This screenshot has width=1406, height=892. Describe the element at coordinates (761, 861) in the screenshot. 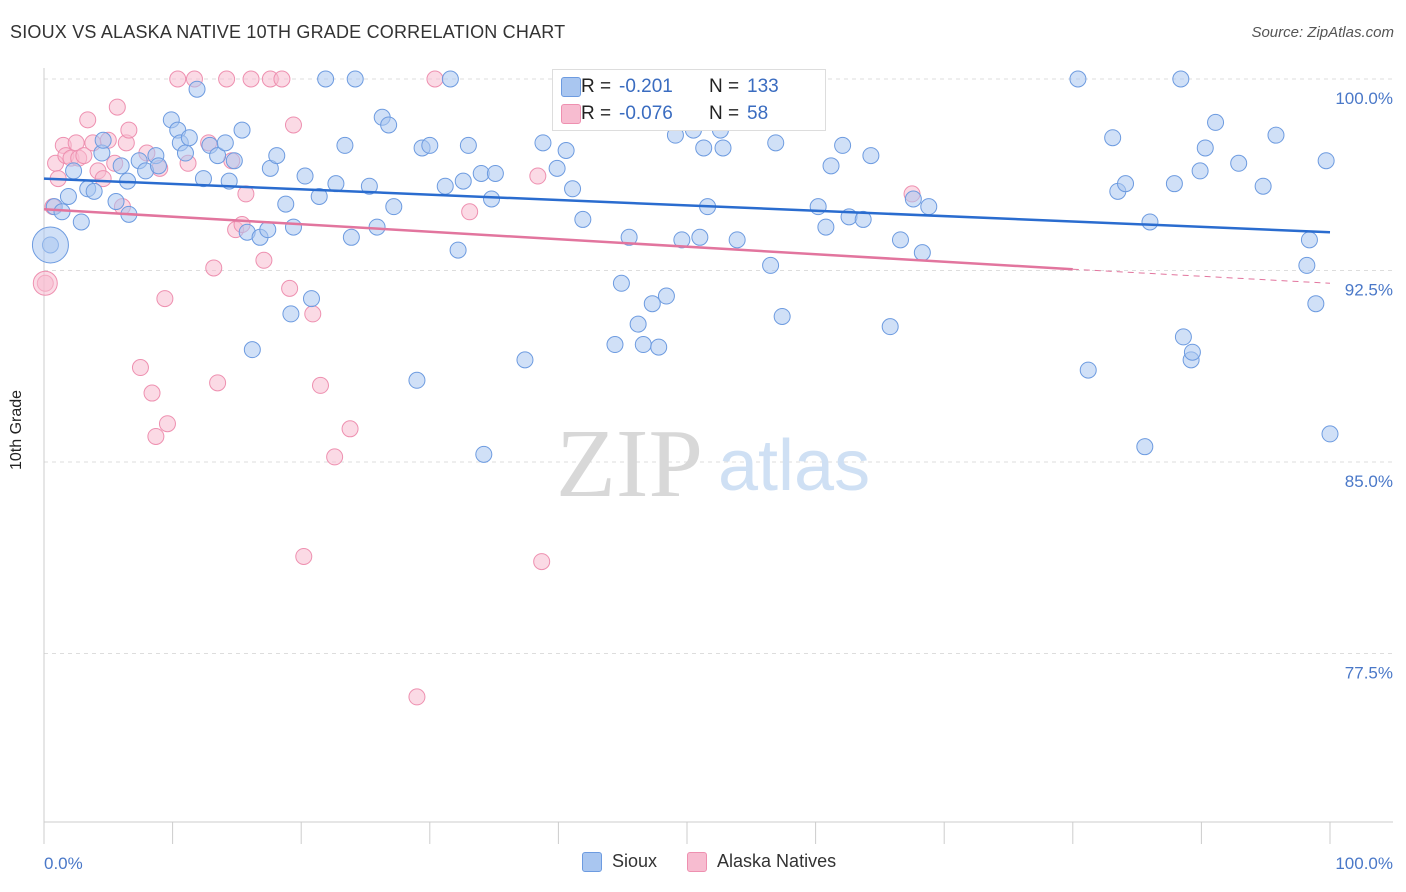

I see `legend-item-alaska-natives: Alaska Natives` at that location.